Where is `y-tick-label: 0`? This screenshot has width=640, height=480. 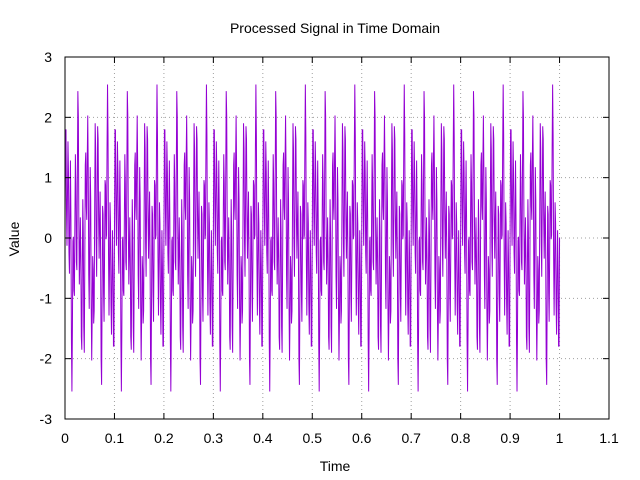 y-tick-label: 0 is located at coordinates (48, 238).